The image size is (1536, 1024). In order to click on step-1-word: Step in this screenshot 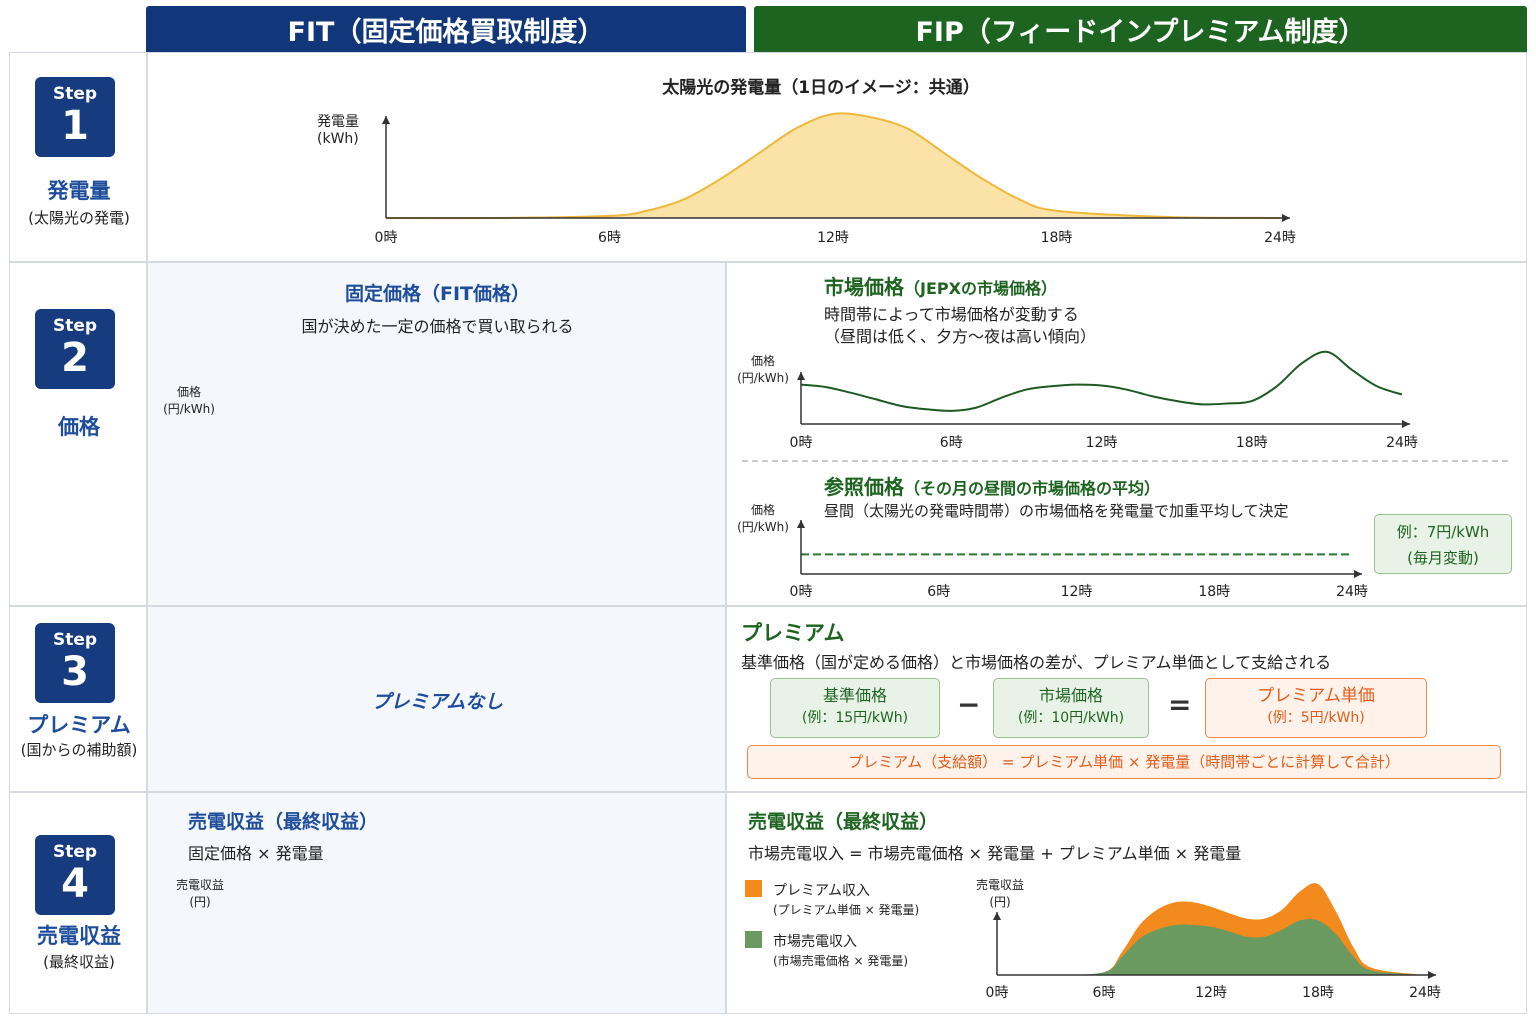, I will do `click(75, 94)`.